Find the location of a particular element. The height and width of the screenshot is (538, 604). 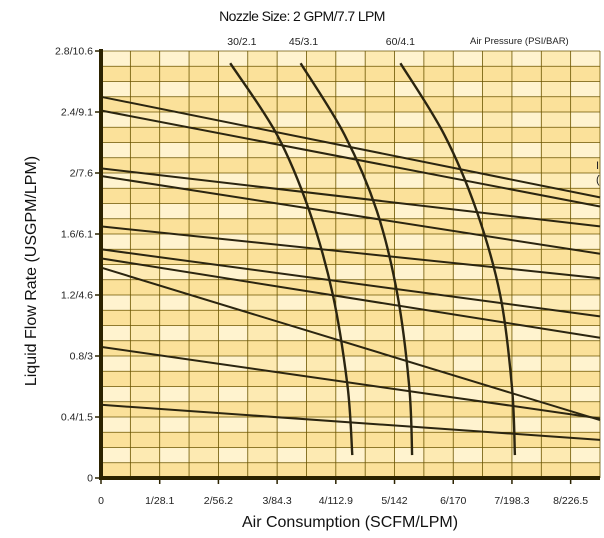

air-pressure-title: Air Pressure (PSI/BAR) is located at coordinates (519, 41).